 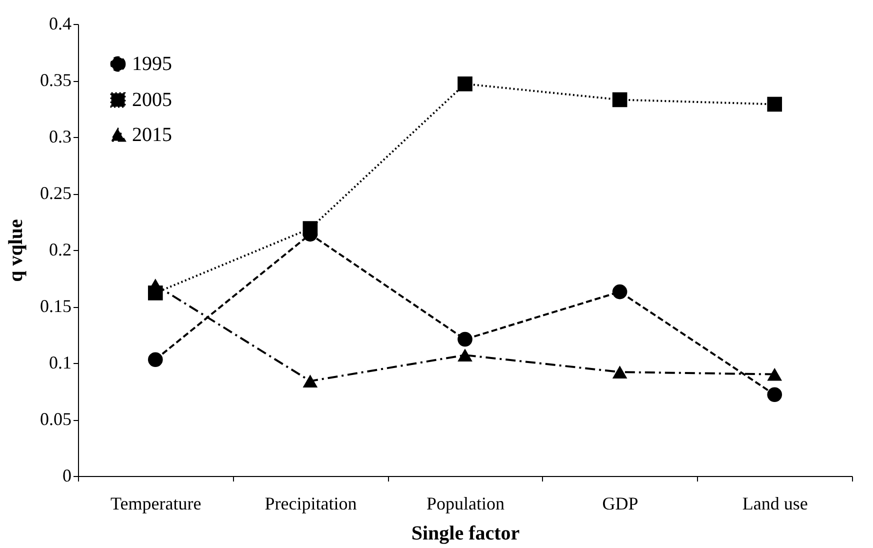 What do you see at coordinates (56, 306) in the screenshot?
I see `y-tick-label: 0.15` at bounding box center [56, 306].